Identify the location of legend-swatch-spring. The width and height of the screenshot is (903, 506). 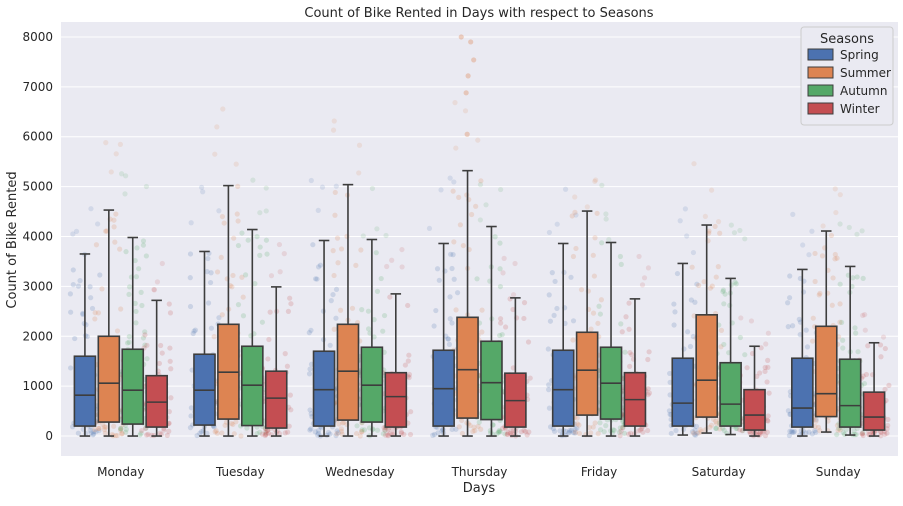
(820, 54).